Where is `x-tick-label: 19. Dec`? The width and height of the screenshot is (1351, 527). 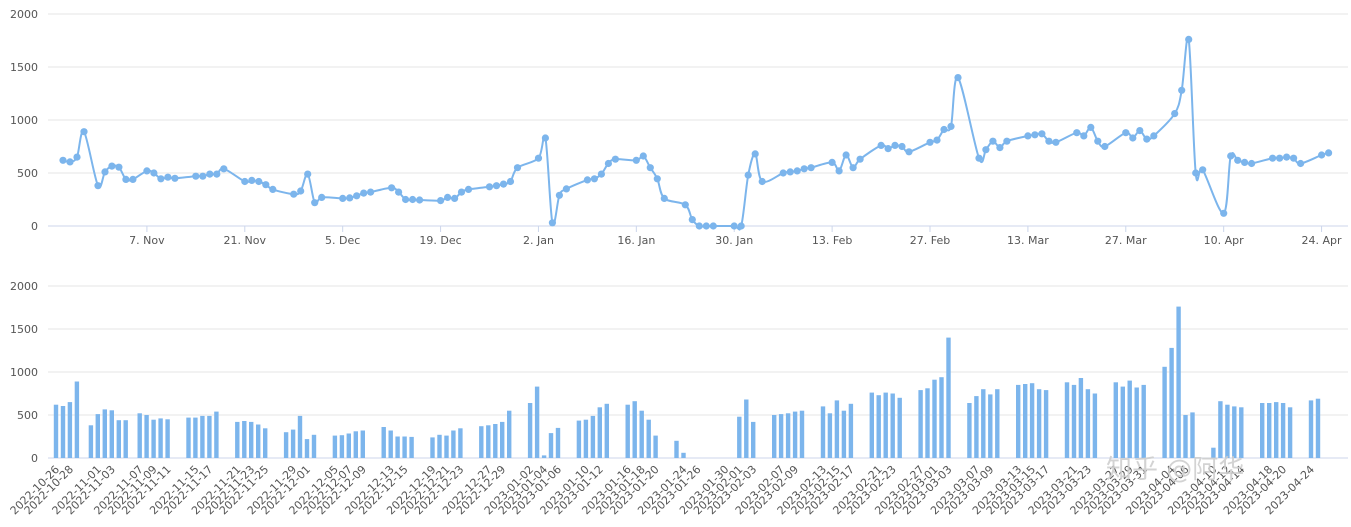 x-tick-label: 19. Dec is located at coordinates (440, 240).